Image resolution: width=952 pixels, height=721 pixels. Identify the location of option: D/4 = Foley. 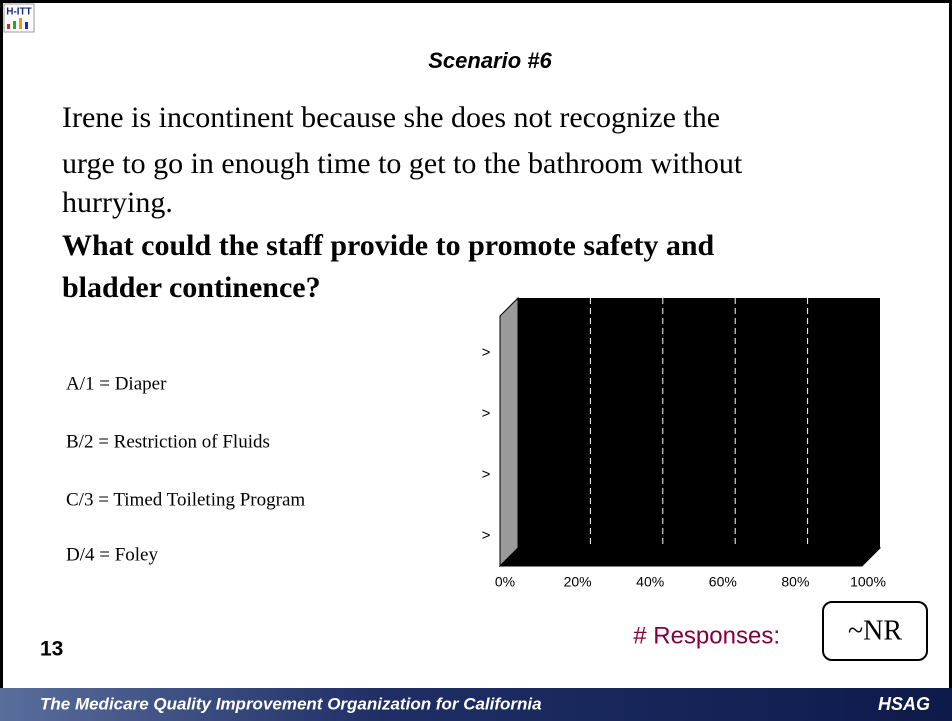
(112, 554).